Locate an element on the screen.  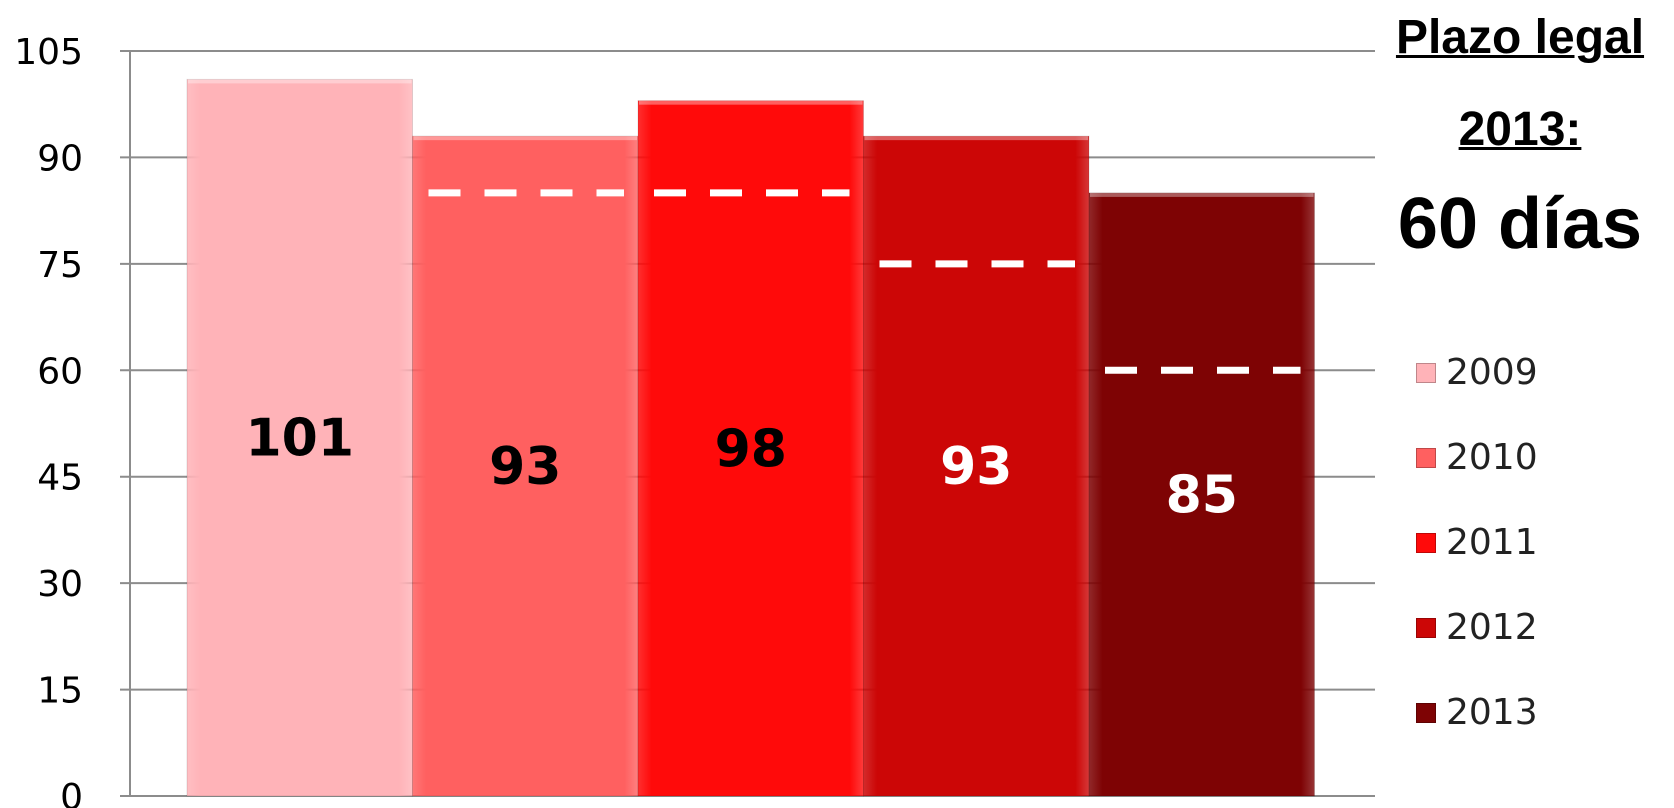
data-label-2011: 98 is located at coordinates (751, 449).